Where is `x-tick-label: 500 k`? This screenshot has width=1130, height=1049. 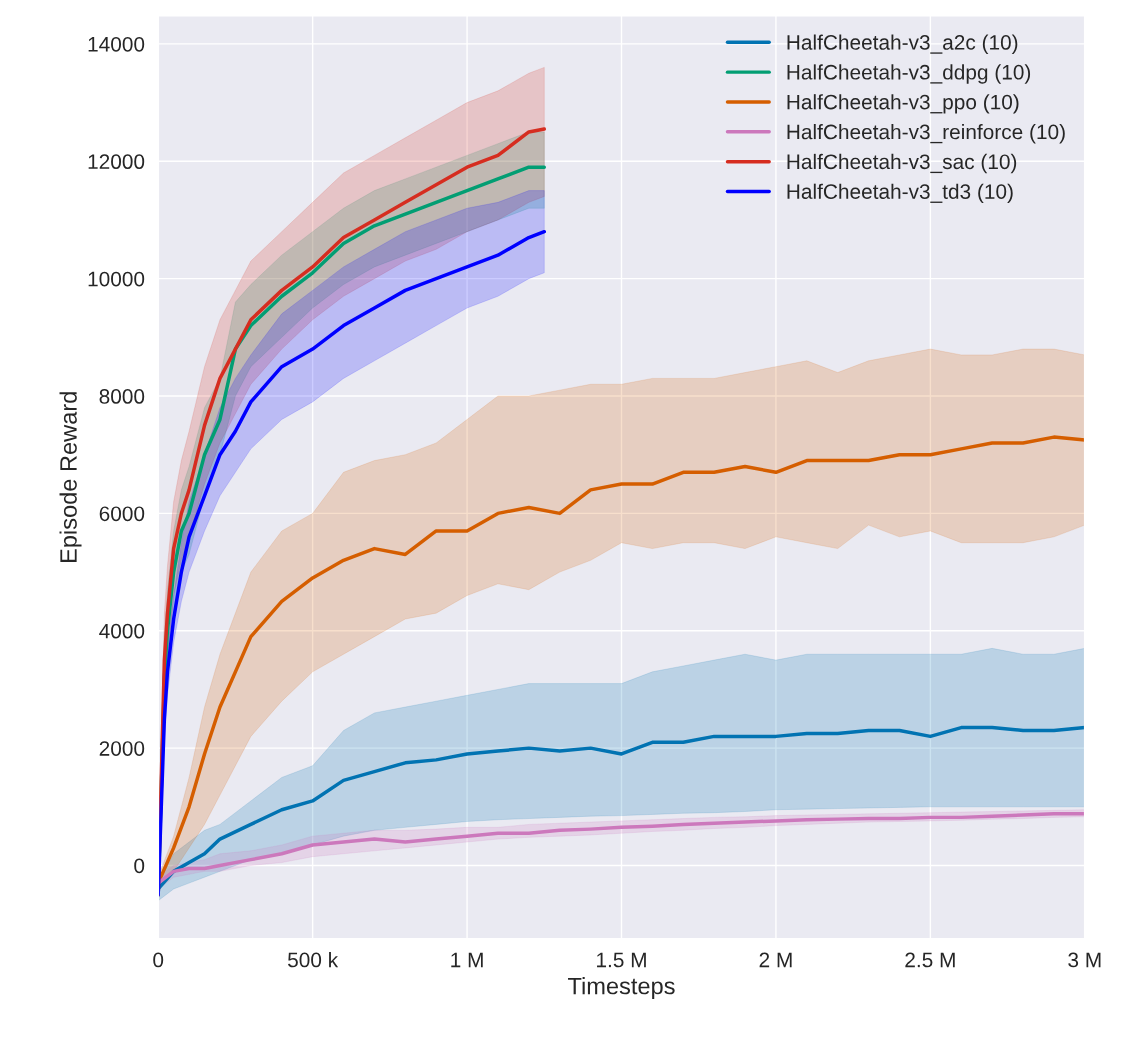 x-tick-label: 500 k is located at coordinates (313, 960).